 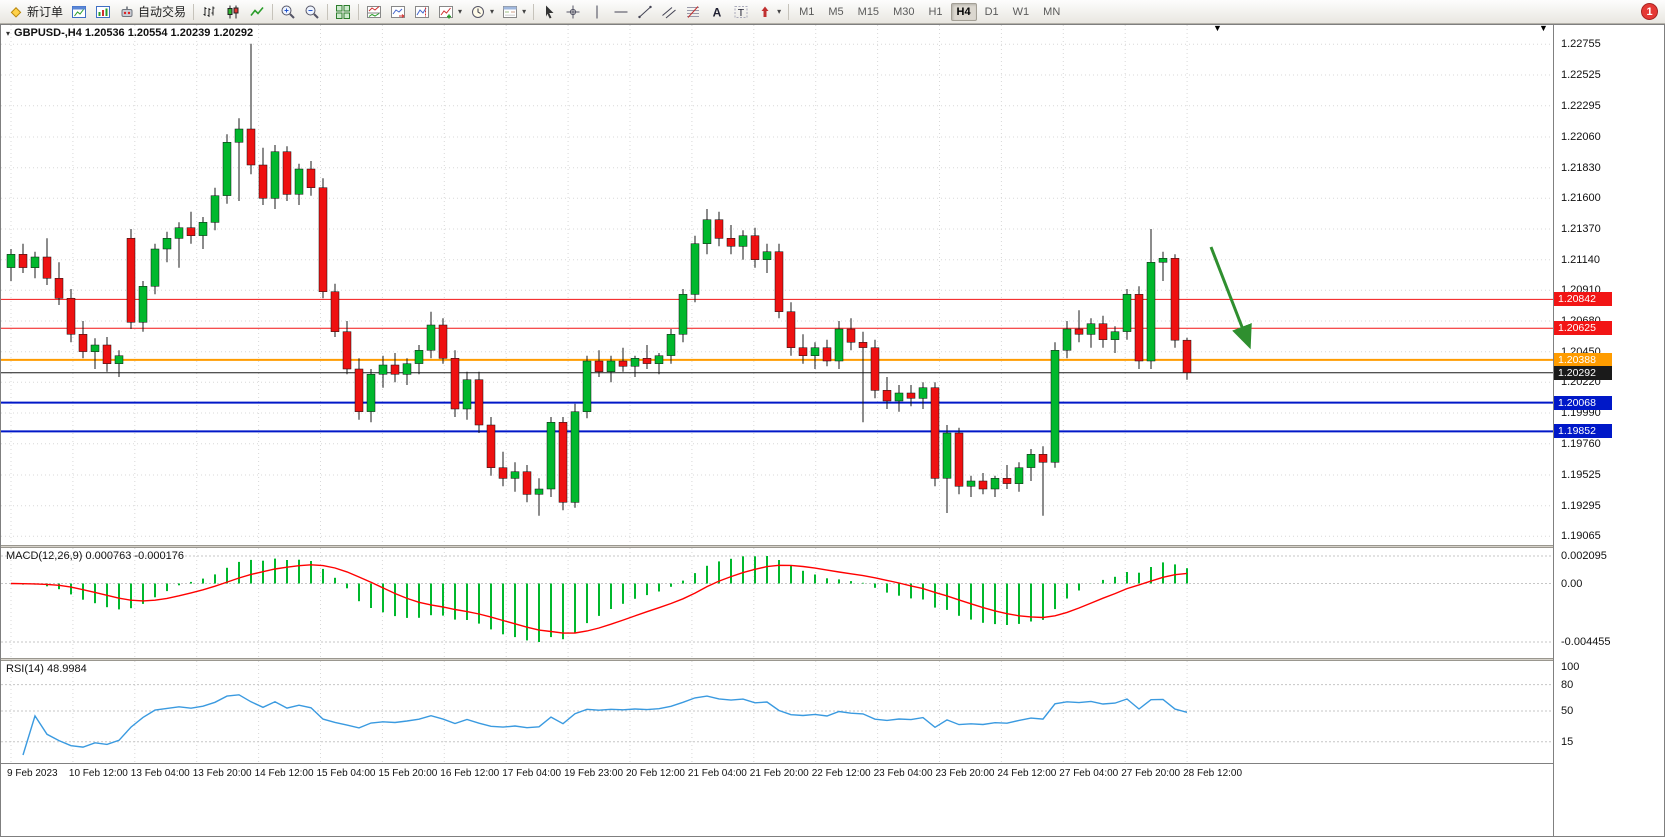 I want to click on time-axis-label: 15 Feb 04:00, so click(x=346, y=773).